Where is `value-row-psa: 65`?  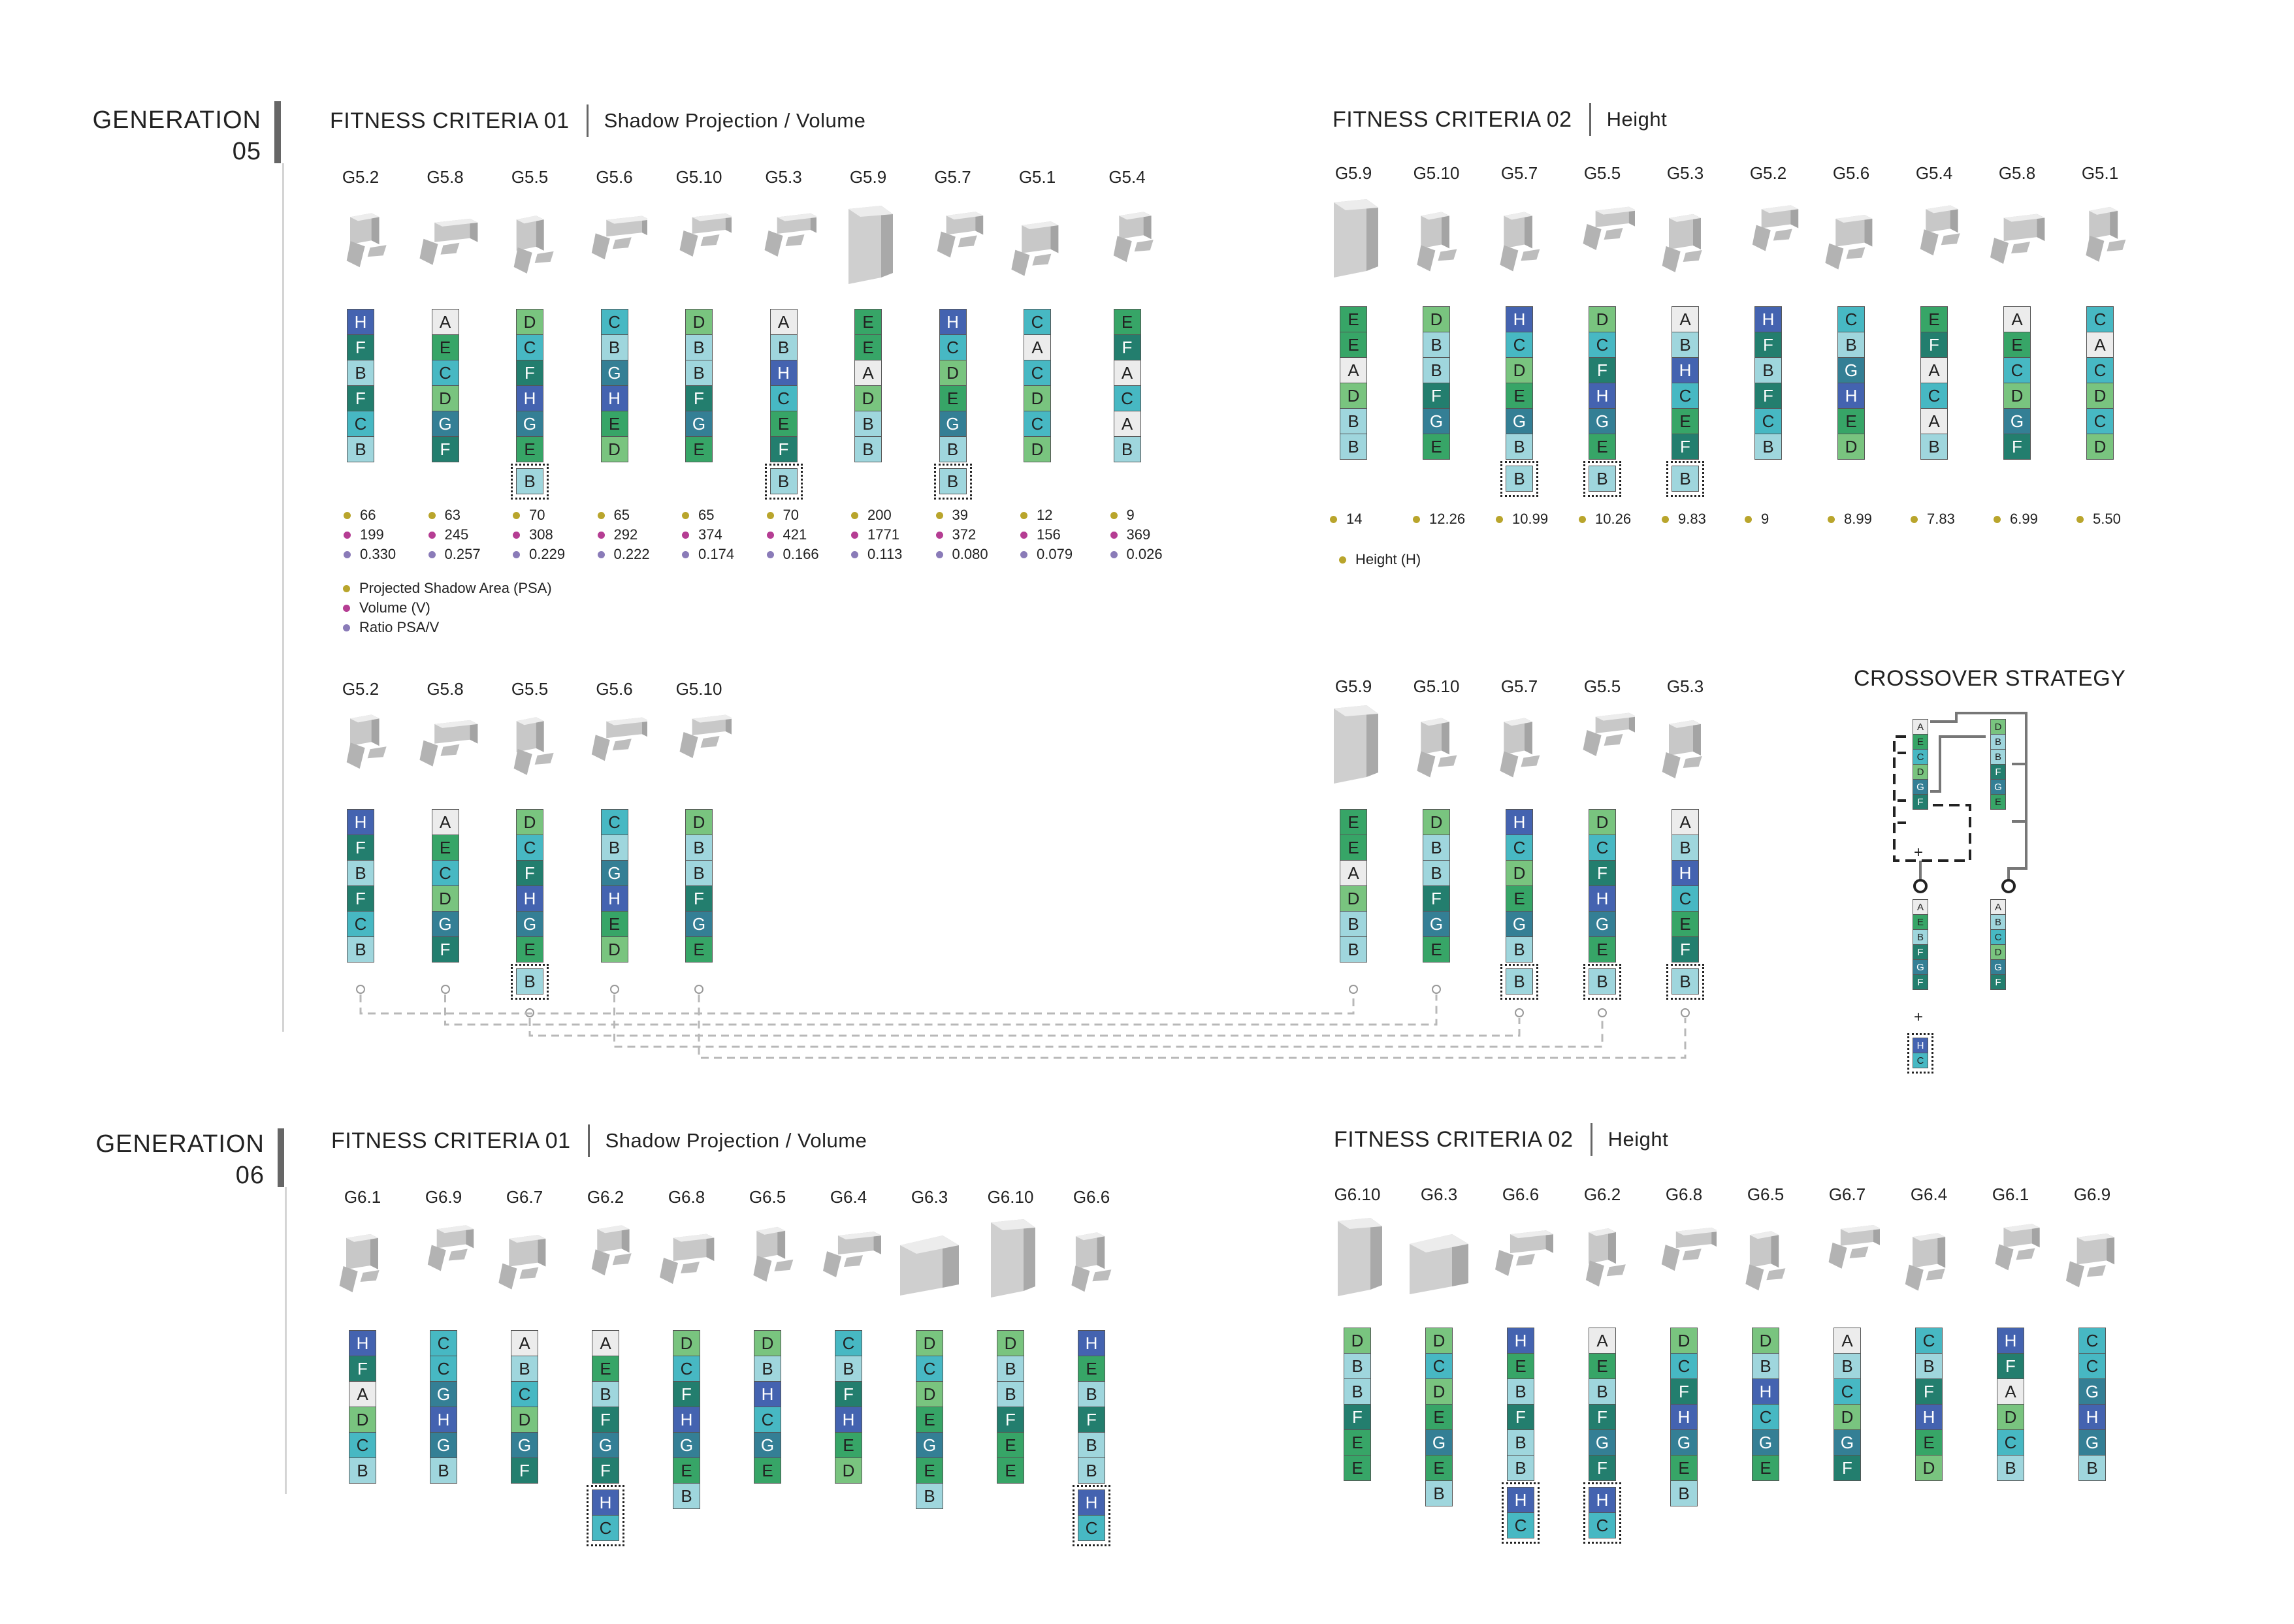
value-row-psa: 65 is located at coordinates (623, 515).